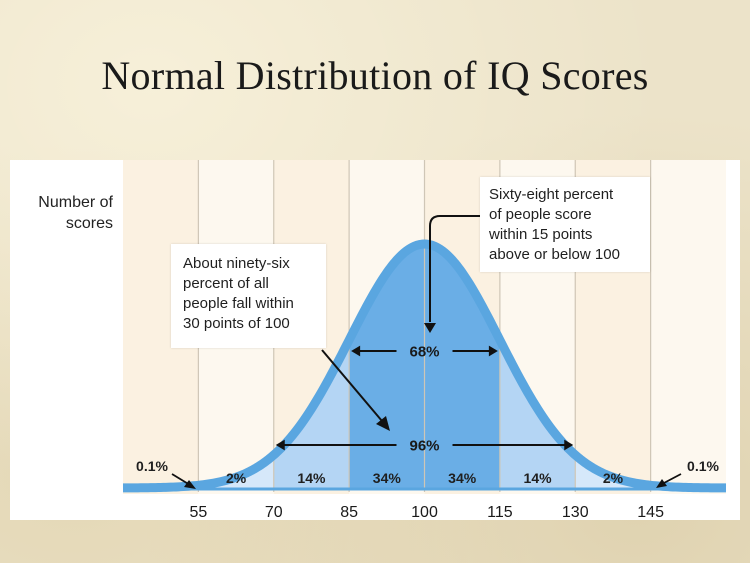  Describe the element at coordinates (554, 254) in the screenshot. I see `callout-right-line-4: above or below 100` at that location.